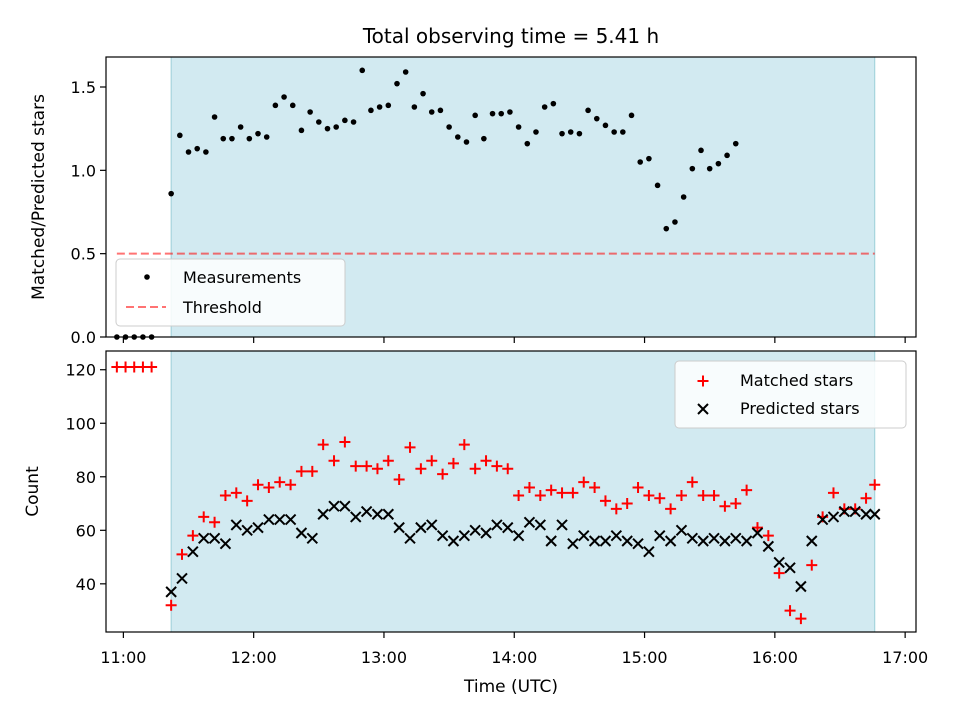 The height and width of the screenshot is (720, 960). Describe the element at coordinates (510, 36) in the screenshot. I see `chart-title: Total observing time = 5.41 h` at that location.